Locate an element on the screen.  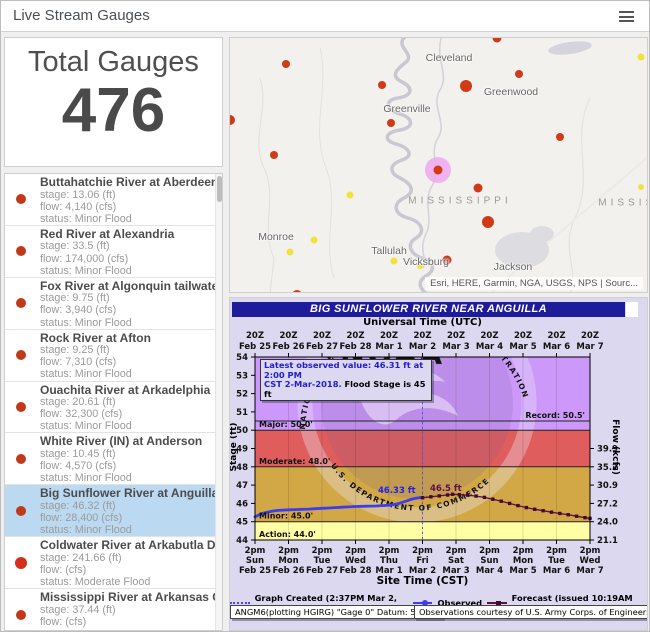
observed-line-swatch is located at coordinates (422, 603).